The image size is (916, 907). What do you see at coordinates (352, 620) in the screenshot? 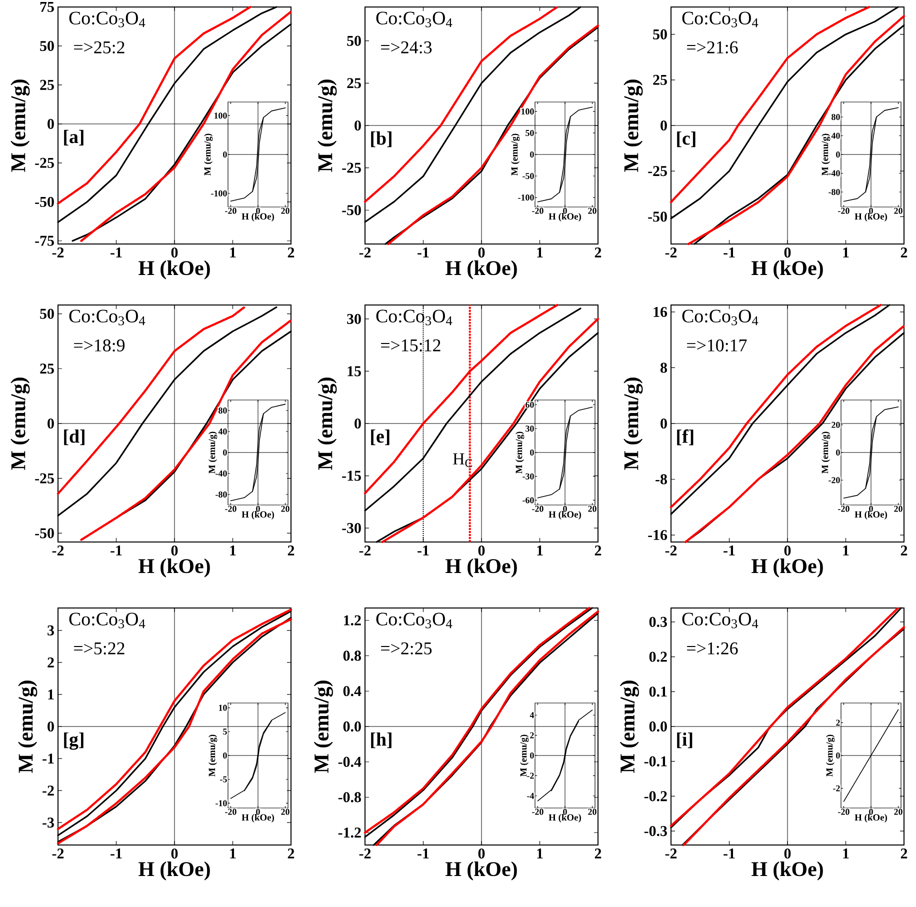
I see `y-tick-label: 1.2` at bounding box center [352, 620].